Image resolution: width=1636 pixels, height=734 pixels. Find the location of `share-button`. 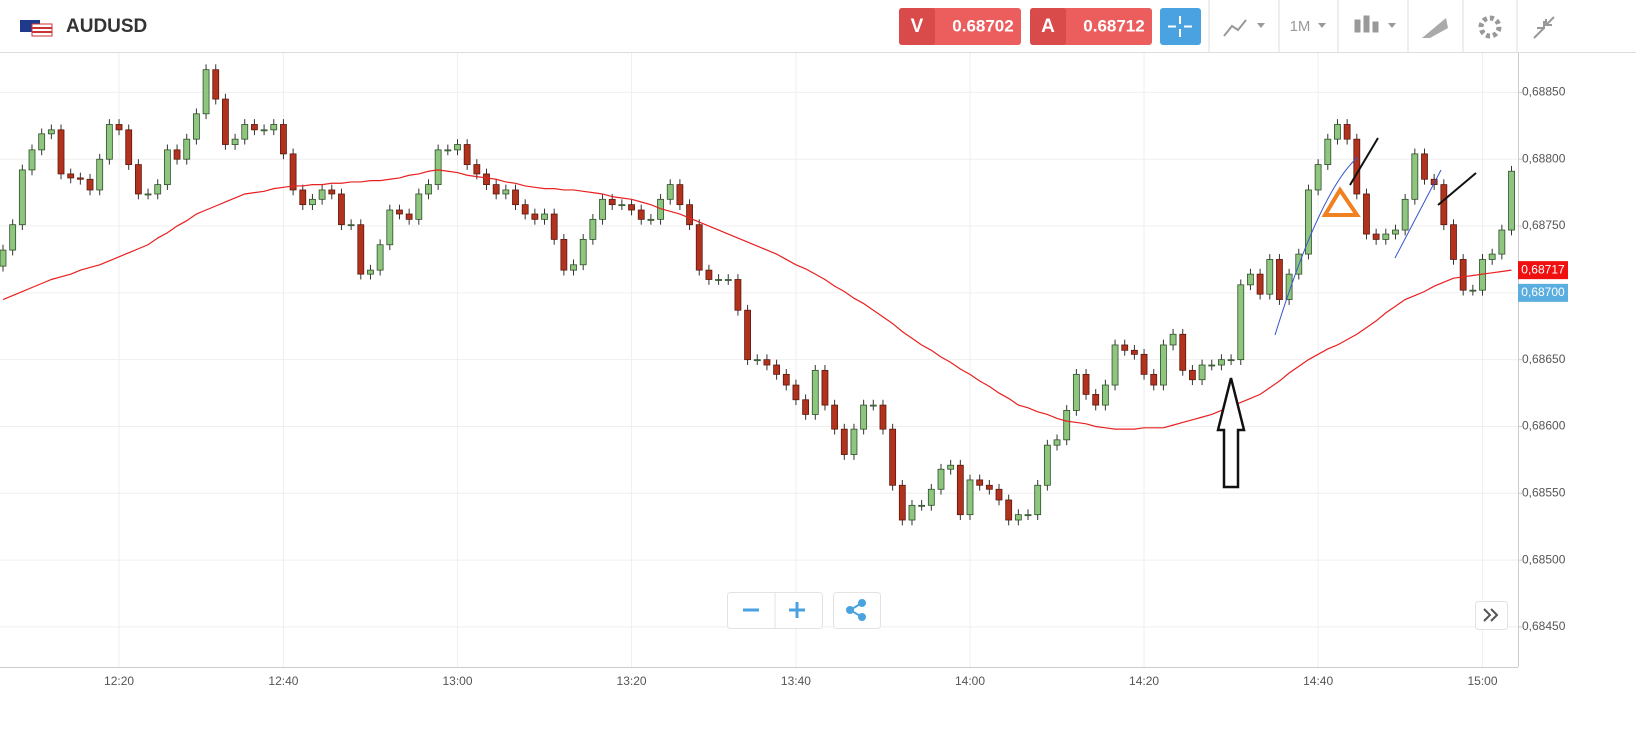

share-button is located at coordinates (856, 610).